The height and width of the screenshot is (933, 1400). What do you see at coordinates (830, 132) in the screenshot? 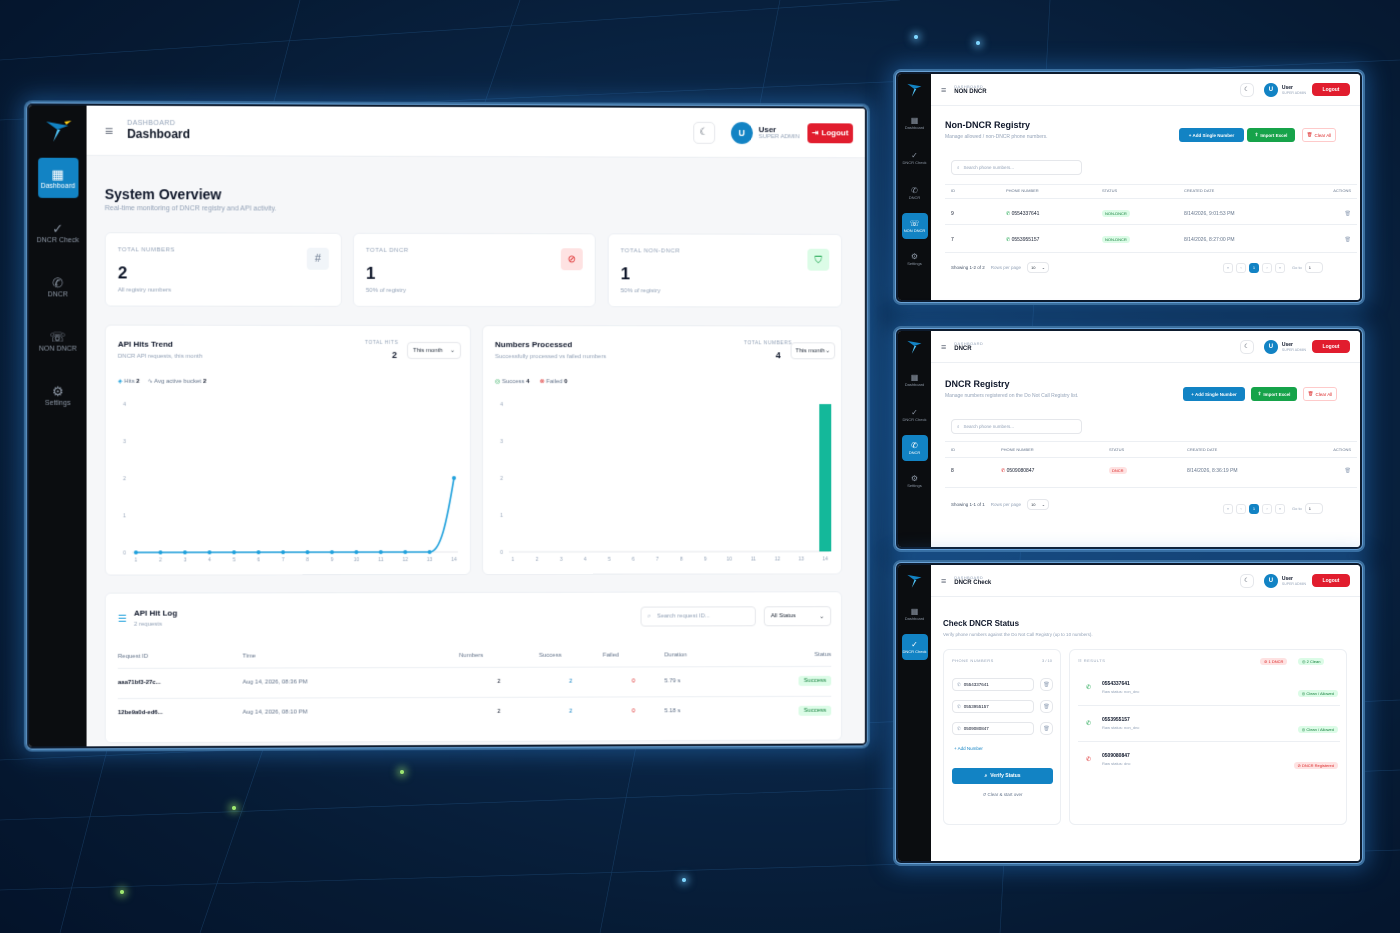
I see `logout-button: ⇥ Logout` at bounding box center [830, 132].